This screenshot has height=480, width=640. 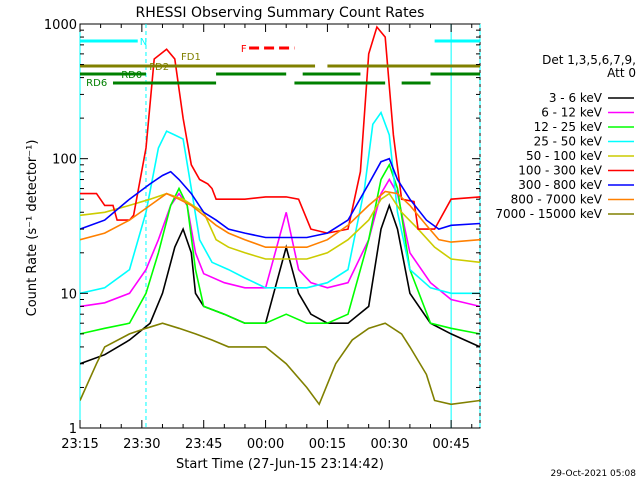 I want to click on annotation-rd0: RD0, so click(x=131, y=75).